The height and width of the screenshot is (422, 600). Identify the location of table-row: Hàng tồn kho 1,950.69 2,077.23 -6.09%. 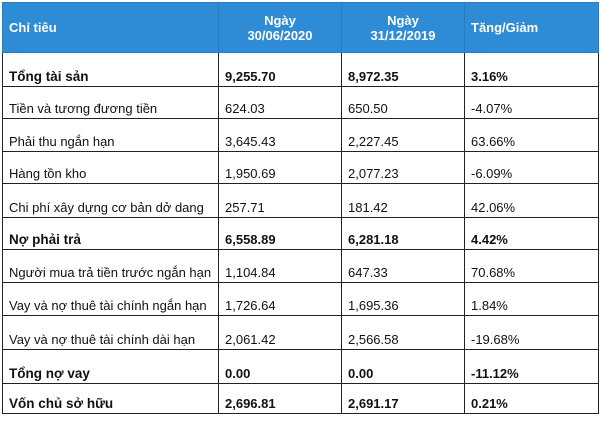
(300, 167).